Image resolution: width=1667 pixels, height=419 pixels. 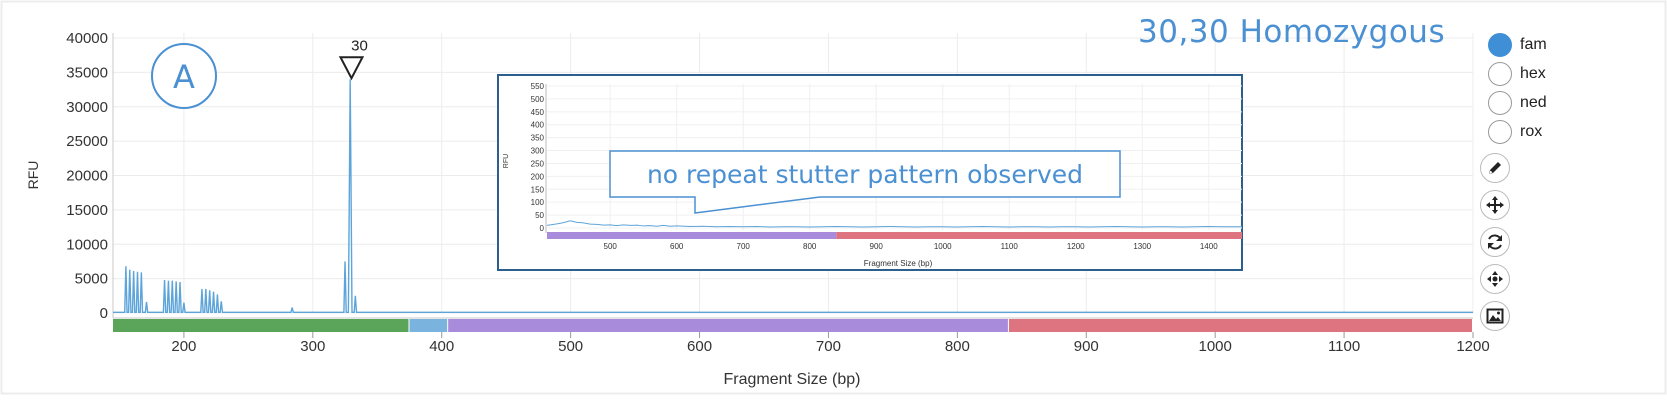 What do you see at coordinates (538, 112) in the screenshot?
I see `inset-y-tick-label: 450` at bounding box center [538, 112].